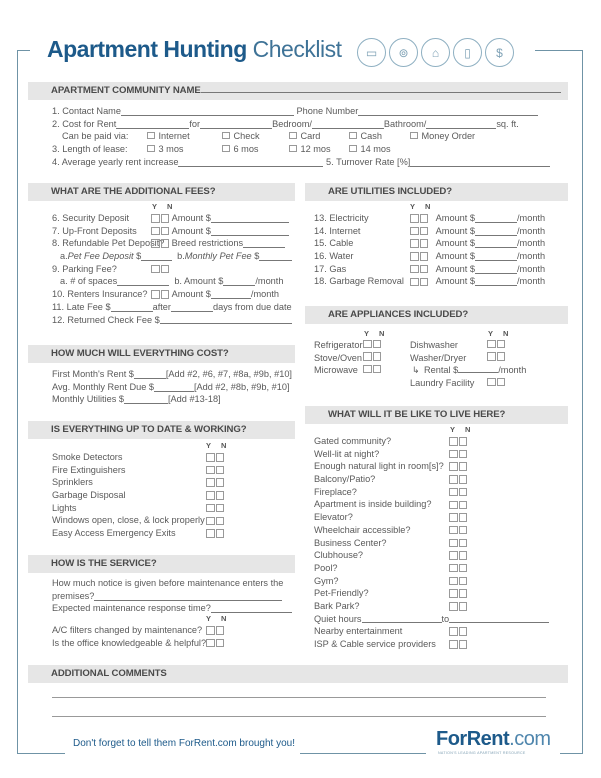  What do you see at coordinates (251, 162) in the screenshot?
I see `rent-increase-field` at bounding box center [251, 162].